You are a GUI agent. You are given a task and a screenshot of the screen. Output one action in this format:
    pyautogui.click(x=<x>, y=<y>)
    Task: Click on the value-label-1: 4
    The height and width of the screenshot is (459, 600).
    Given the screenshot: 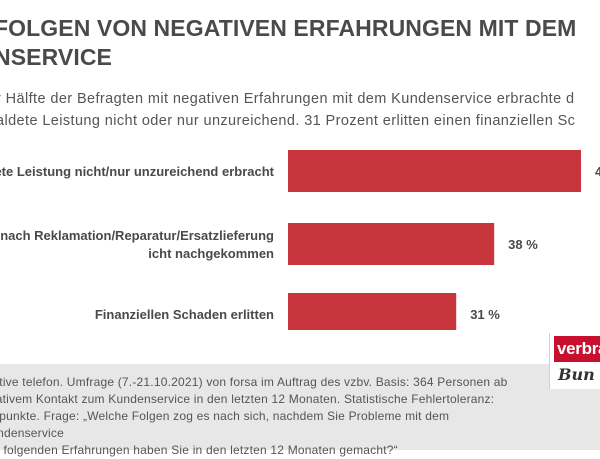 What is the action you would take?
    pyautogui.click(x=597, y=171)
    